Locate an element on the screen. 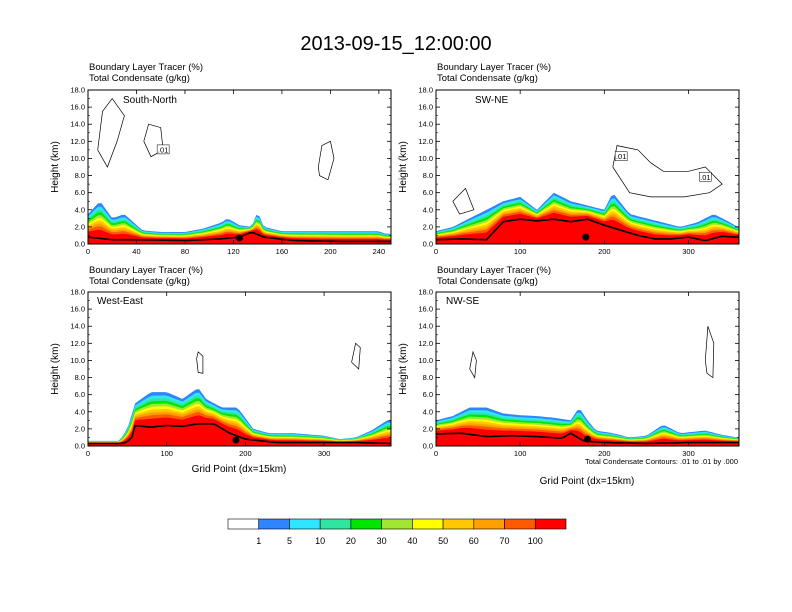  plot-inner: .01 .01 is located at coordinates (587, 167).